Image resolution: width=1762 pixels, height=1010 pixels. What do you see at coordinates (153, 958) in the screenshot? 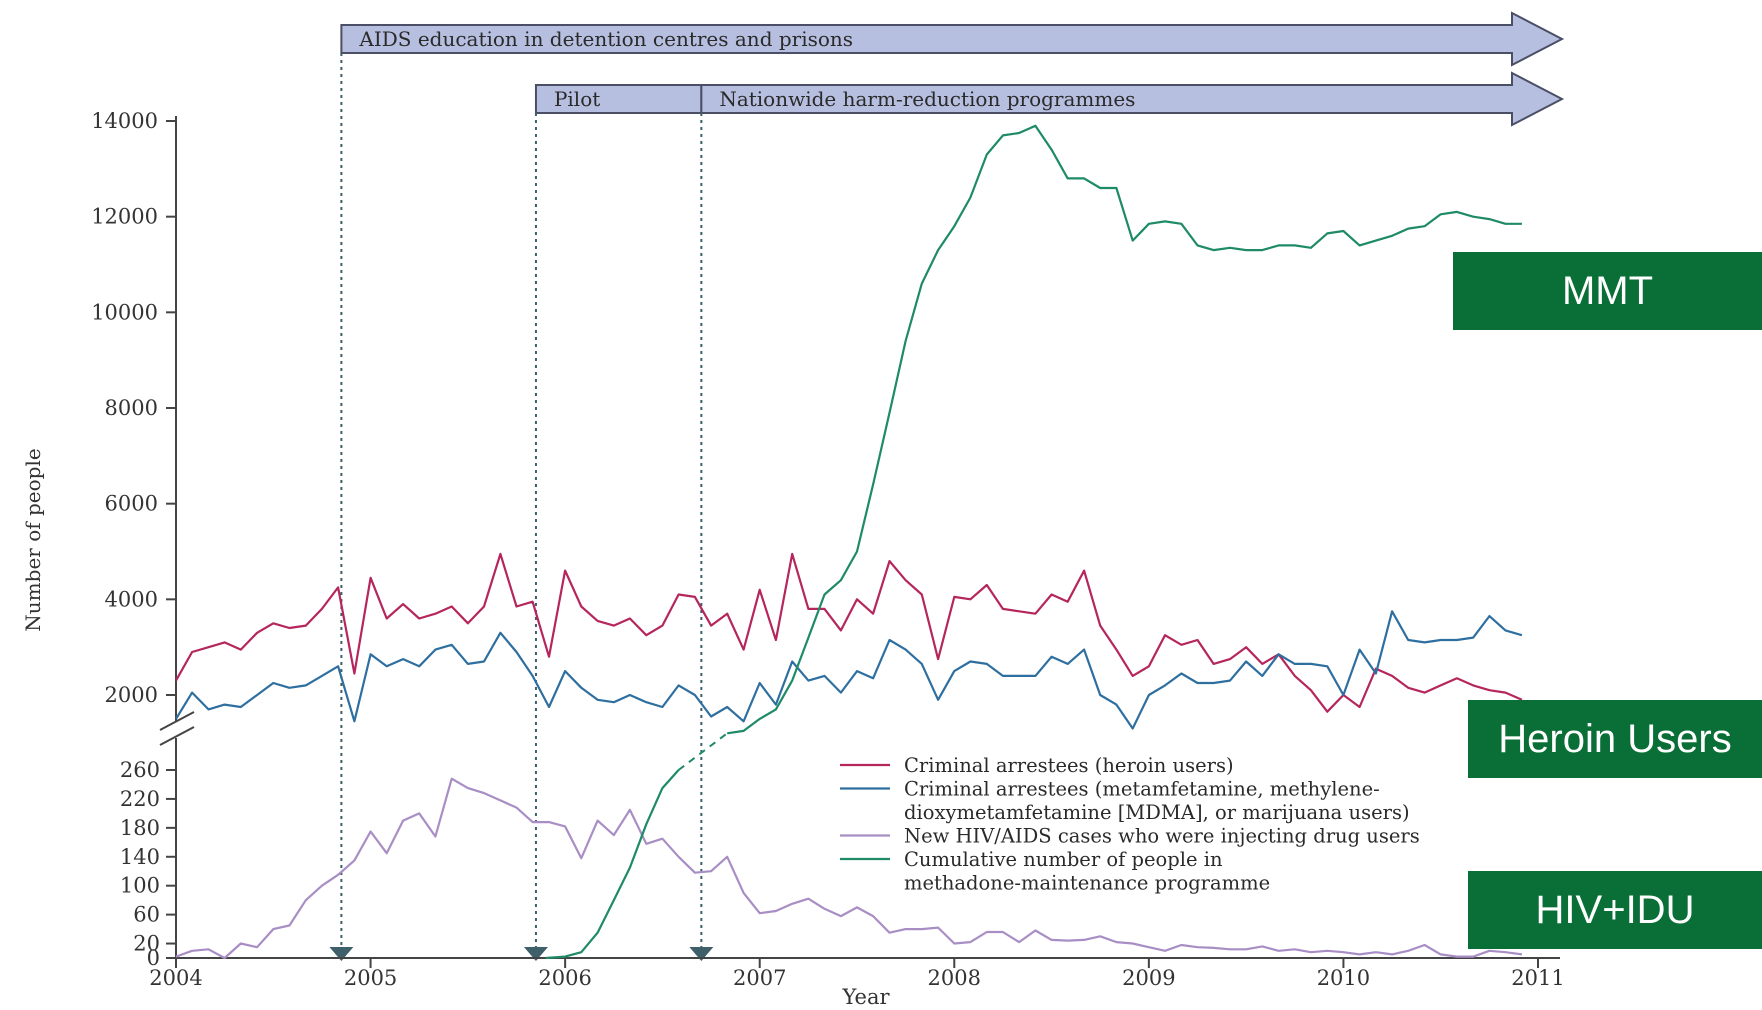
I see `y-tick-label: 0` at bounding box center [153, 958].